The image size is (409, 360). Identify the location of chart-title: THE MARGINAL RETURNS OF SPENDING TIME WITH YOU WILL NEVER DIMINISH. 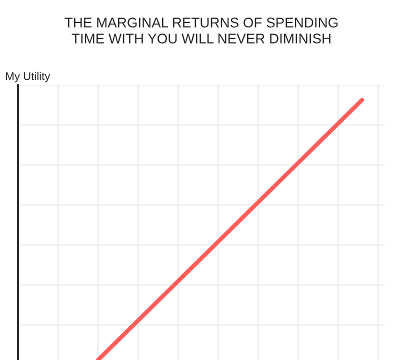
(201, 31).